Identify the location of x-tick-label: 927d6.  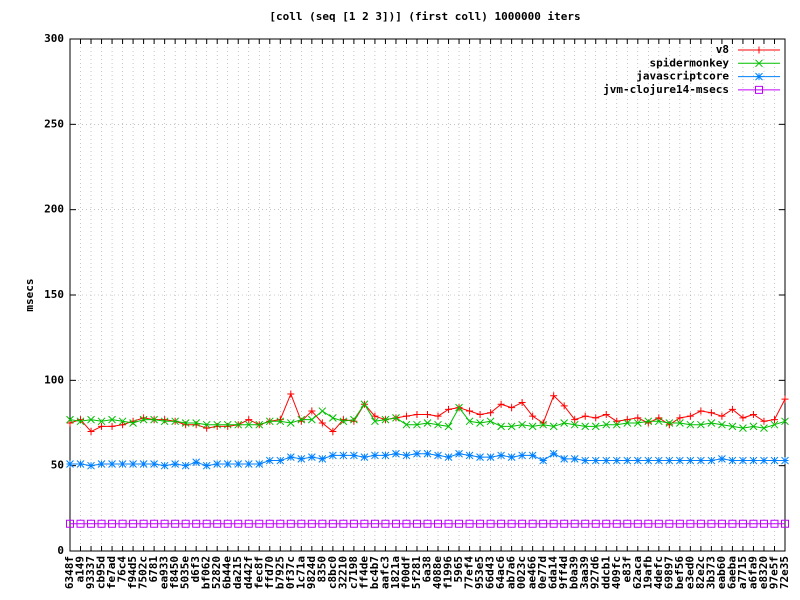
(595, 572).